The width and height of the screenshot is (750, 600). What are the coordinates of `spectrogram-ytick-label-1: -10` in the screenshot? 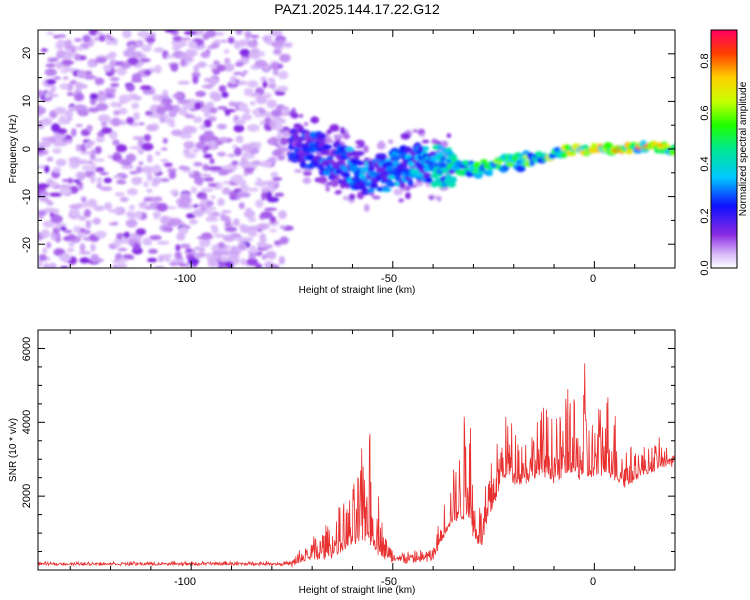 It's located at (27, 197).